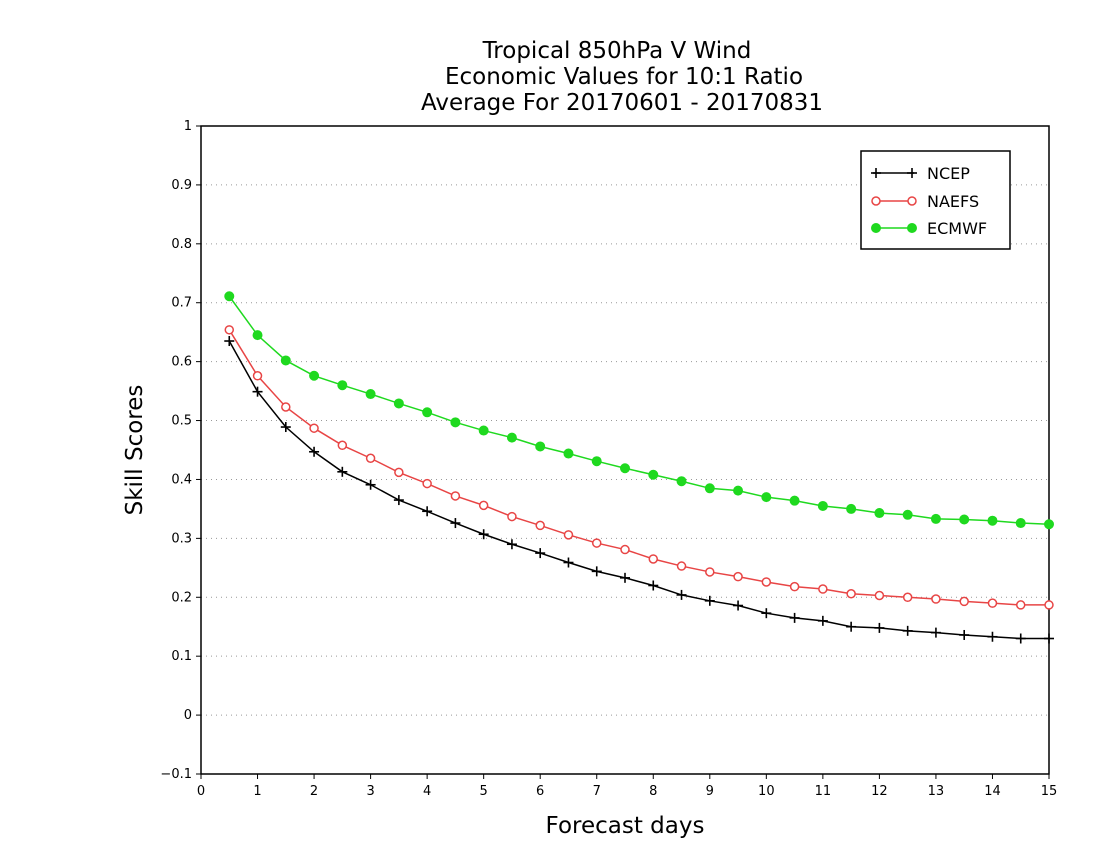 This screenshot has height=850, width=1100. What do you see at coordinates (181, 185) in the screenshot?
I see `y-tick-label: 0.9` at bounding box center [181, 185].